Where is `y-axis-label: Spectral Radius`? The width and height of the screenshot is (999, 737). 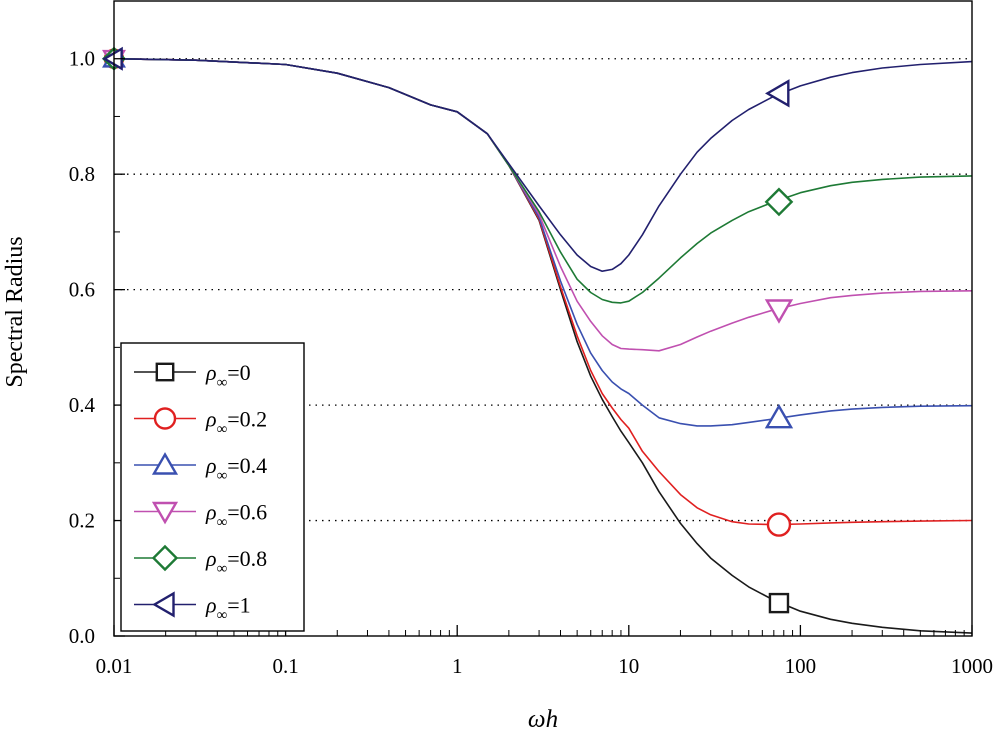
y-axis-label: Spectral Radius is located at coordinates (15, 311).